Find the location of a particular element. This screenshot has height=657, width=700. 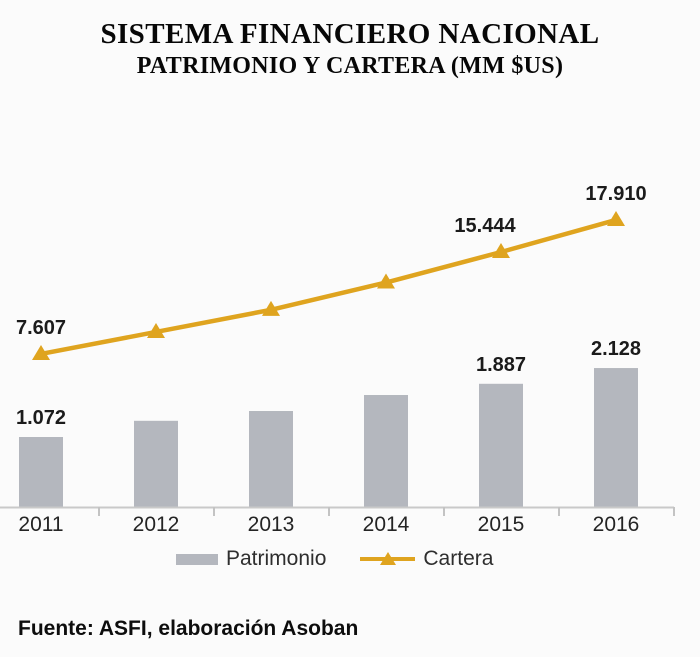

cartera-triangle-marker-icon is located at coordinates (387, 558).